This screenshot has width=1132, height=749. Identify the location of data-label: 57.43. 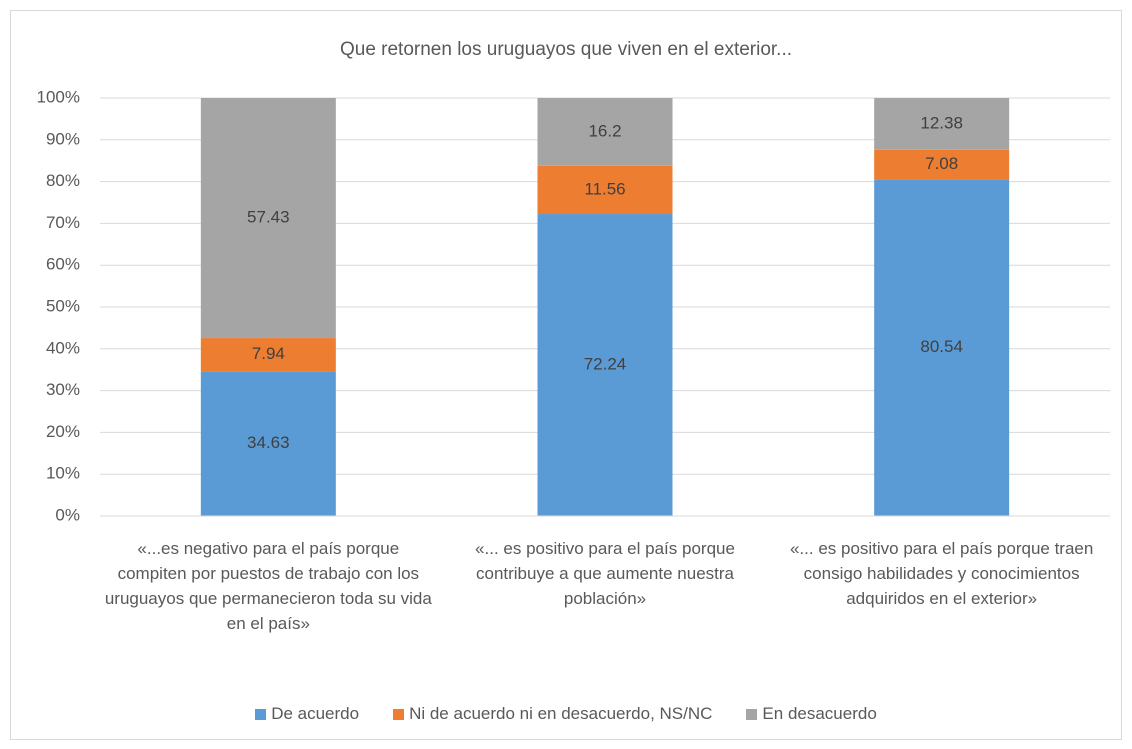
(268, 217).